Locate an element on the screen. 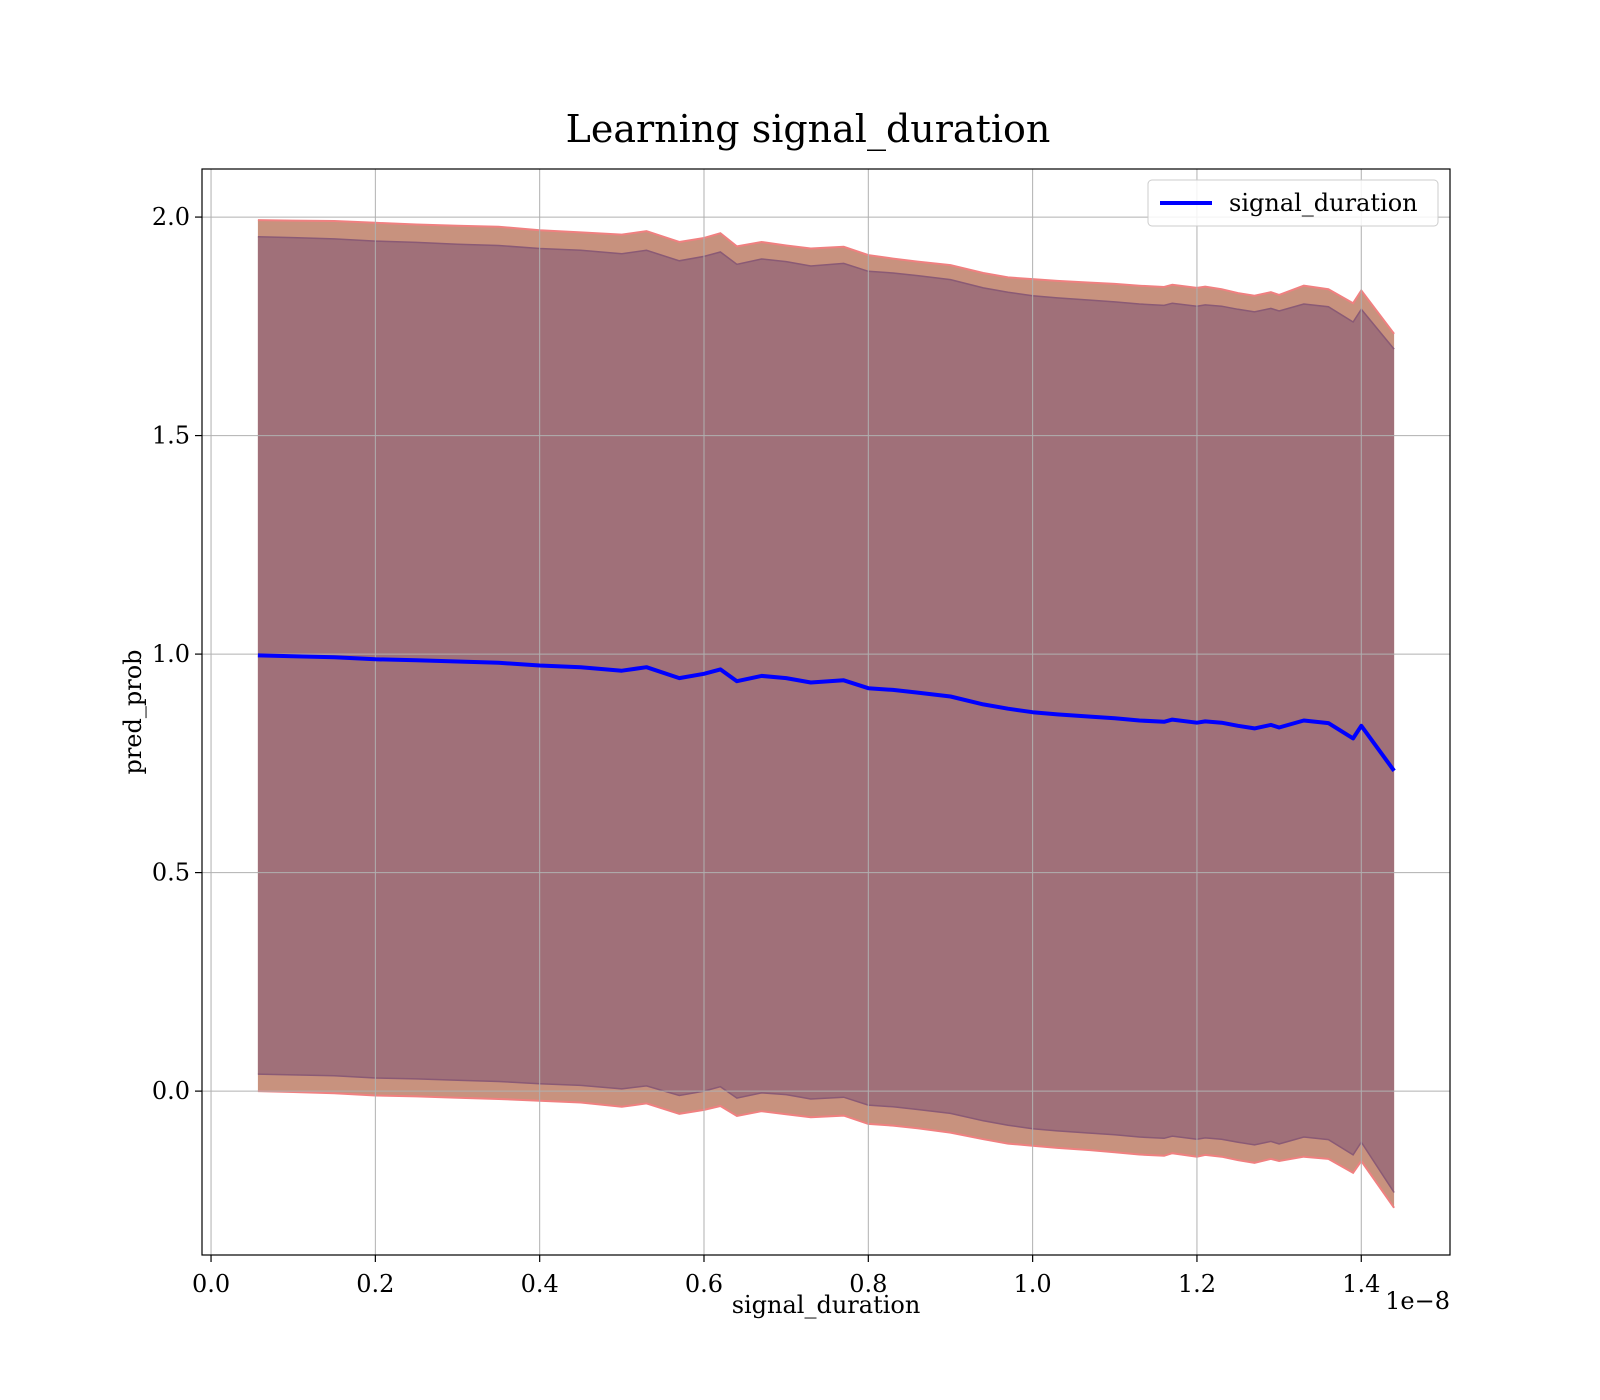 This screenshot has height=1400, width=1600. x-tick-label: 0.6 is located at coordinates (704, 1284).